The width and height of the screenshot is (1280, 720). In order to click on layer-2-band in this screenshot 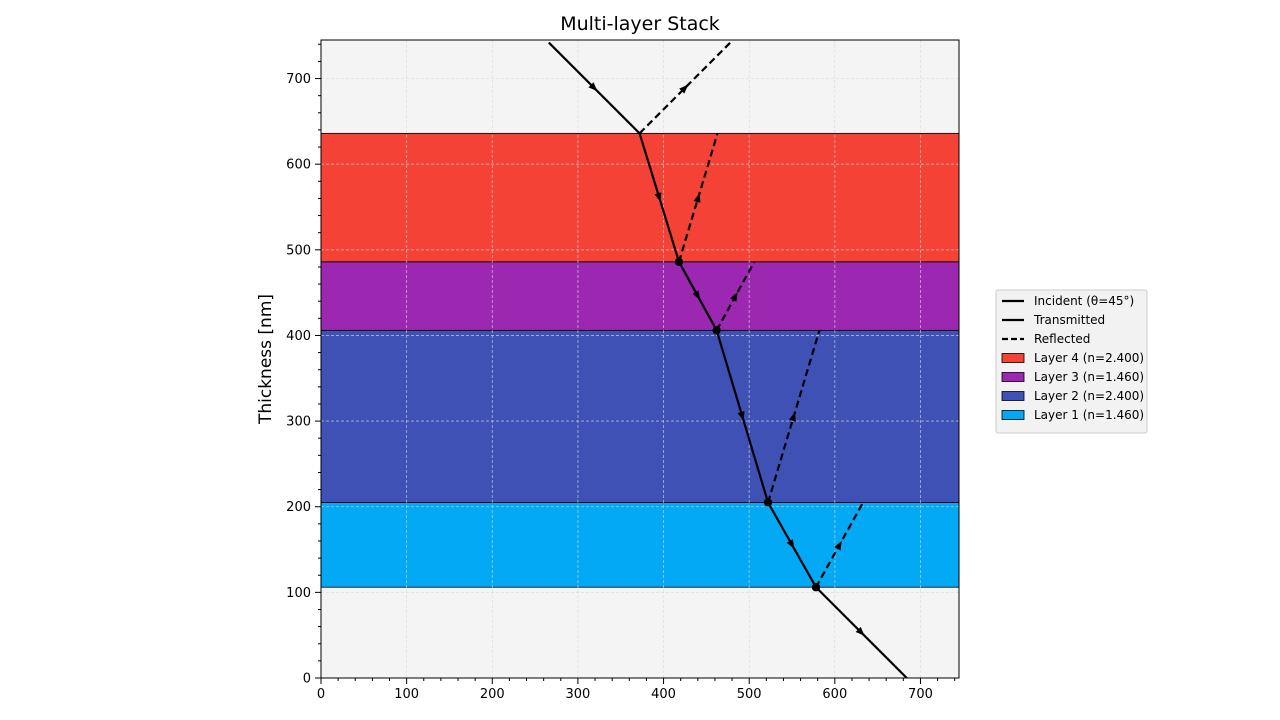, I will do `click(640, 416)`.